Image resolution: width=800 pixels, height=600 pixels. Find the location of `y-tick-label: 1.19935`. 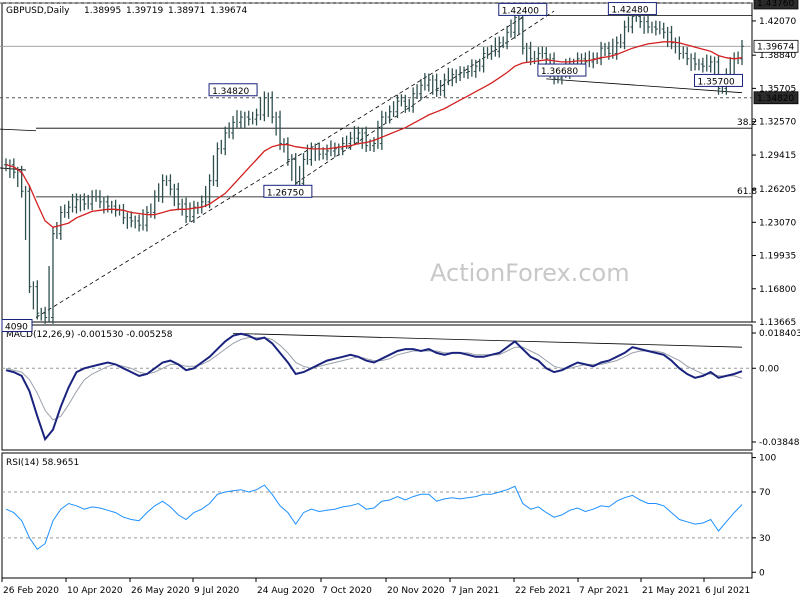

y-tick-label: 1.19935 is located at coordinates (777, 257).